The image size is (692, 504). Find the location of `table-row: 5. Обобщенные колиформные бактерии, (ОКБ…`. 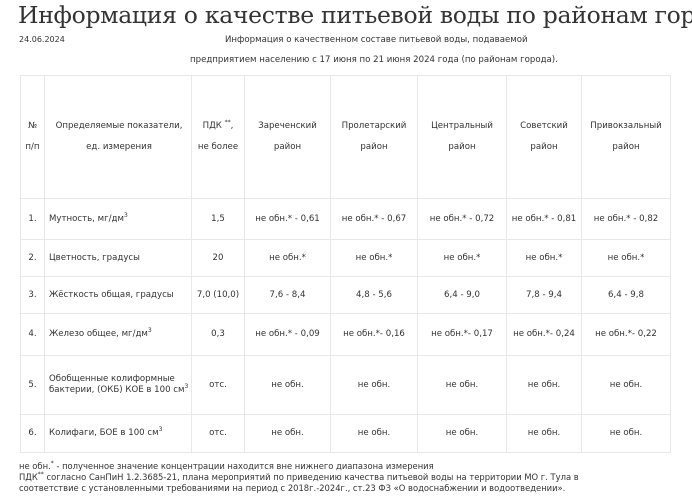

table-row: 5. Обобщенные колиформные бактерии, (ОКБ… is located at coordinates (345, 385).